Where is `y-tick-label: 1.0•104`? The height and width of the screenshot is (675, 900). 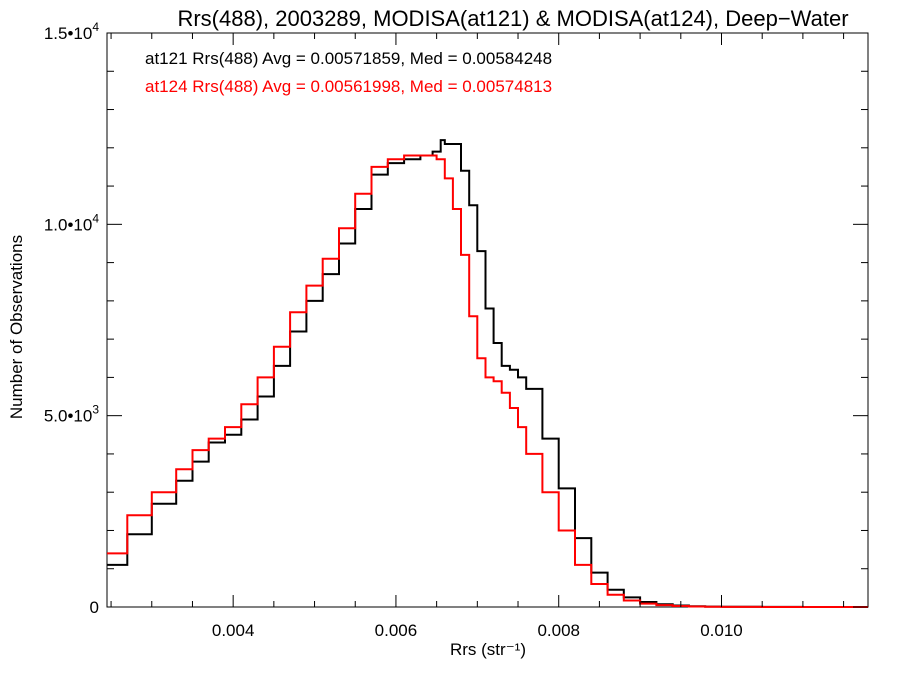
y-tick-label: 1.0•104 is located at coordinates (72, 222).